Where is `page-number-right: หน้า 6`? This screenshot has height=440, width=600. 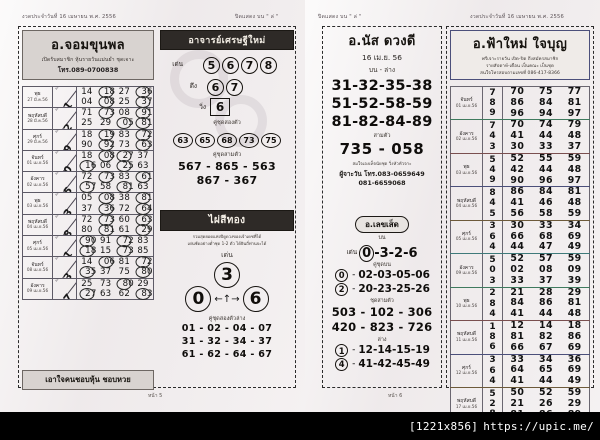
page-number-right: หน้า 6 is located at coordinates (395, 396).